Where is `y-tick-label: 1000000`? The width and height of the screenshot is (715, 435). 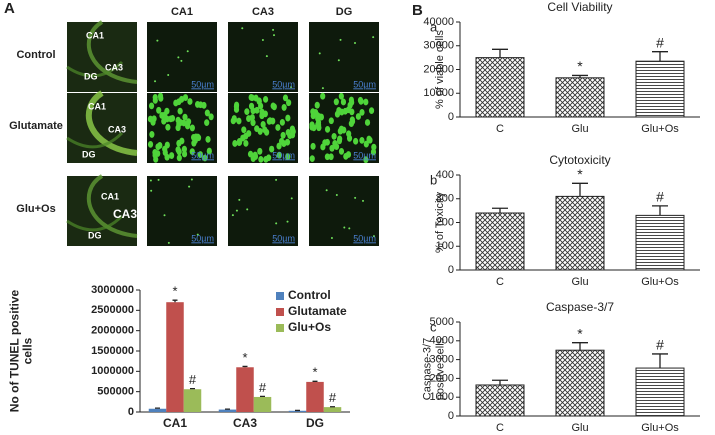
y-tick-label: 1000000 is located at coordinates (112, 371).